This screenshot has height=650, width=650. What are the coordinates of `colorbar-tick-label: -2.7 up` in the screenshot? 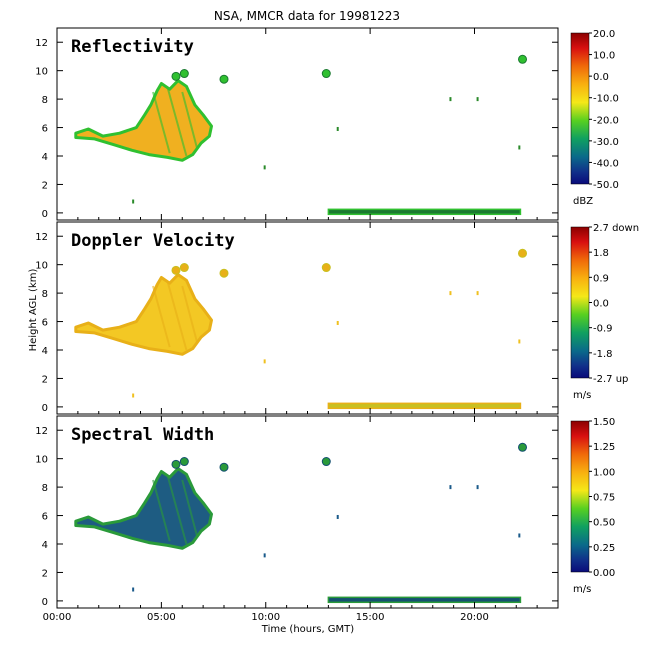 It's located at (610, 379).